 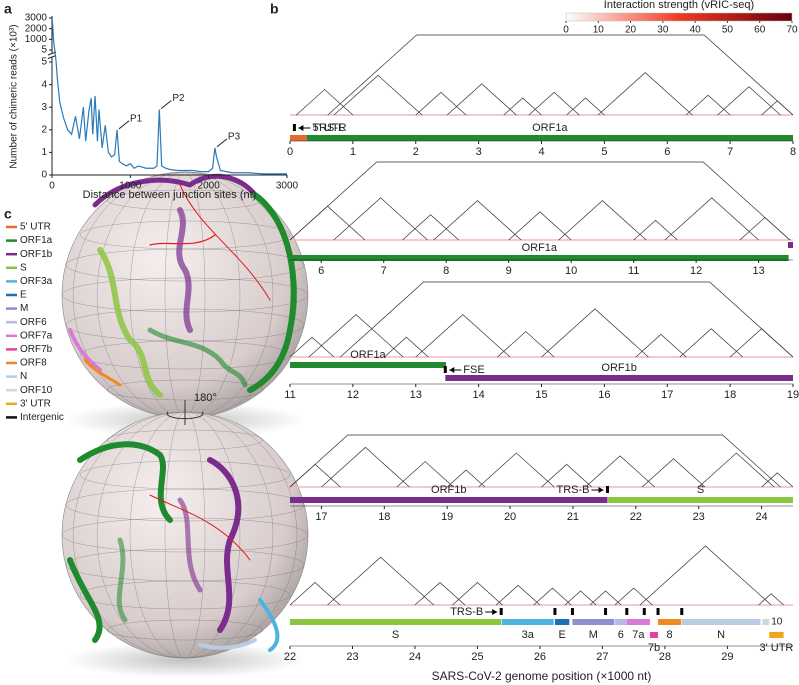 What do you see at coordinates (36, 349) in the screenshot?
I see `legend-label: ORF7b` at bounding box center [36, 349].